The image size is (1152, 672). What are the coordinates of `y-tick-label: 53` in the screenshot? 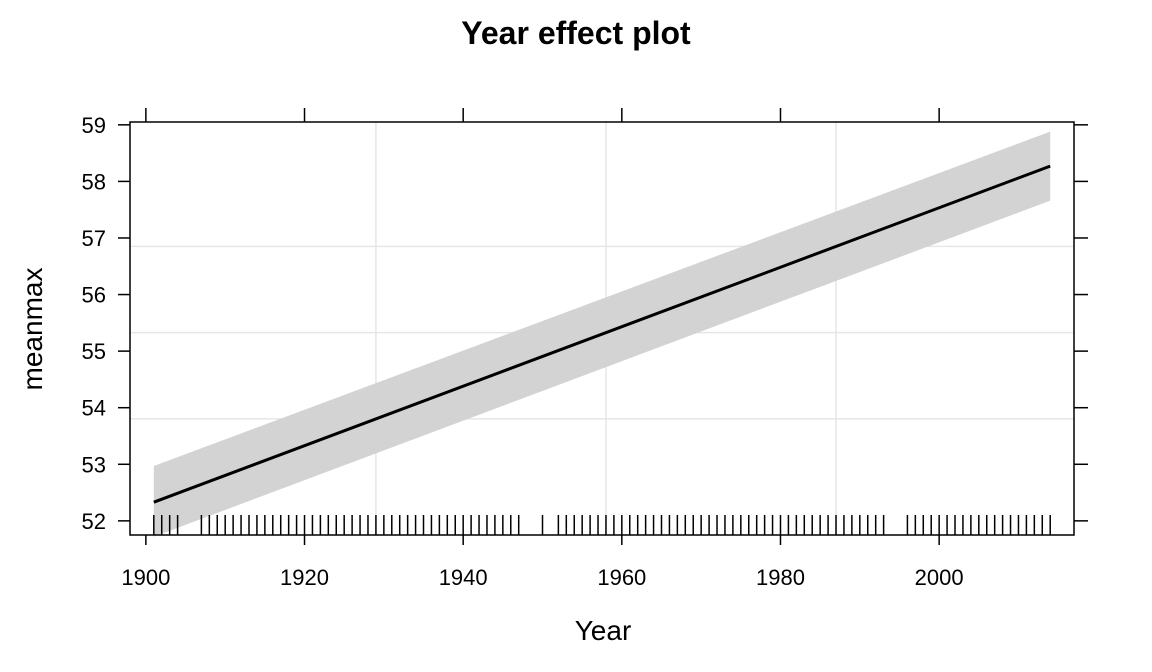 It's located at (94, 464).